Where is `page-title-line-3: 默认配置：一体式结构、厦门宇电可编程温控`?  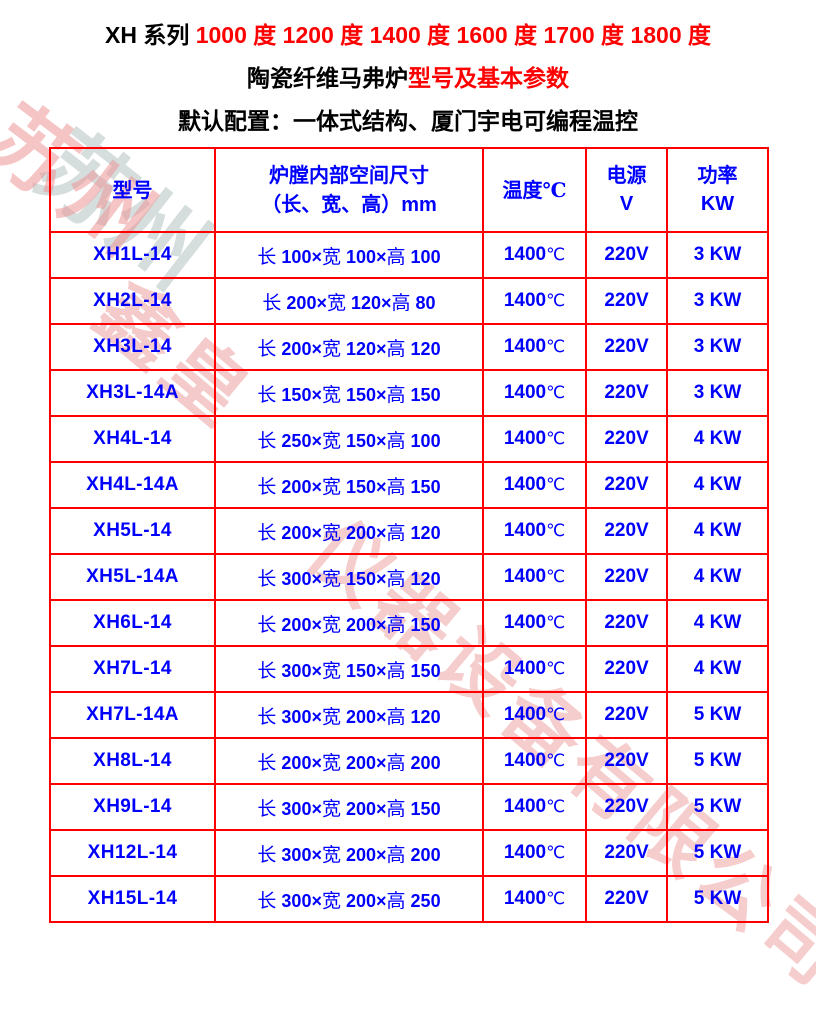
page-title-line-3: 默认配置：一体式结构、厦门宇电可编程温控 is located at coordinates (408, 121).